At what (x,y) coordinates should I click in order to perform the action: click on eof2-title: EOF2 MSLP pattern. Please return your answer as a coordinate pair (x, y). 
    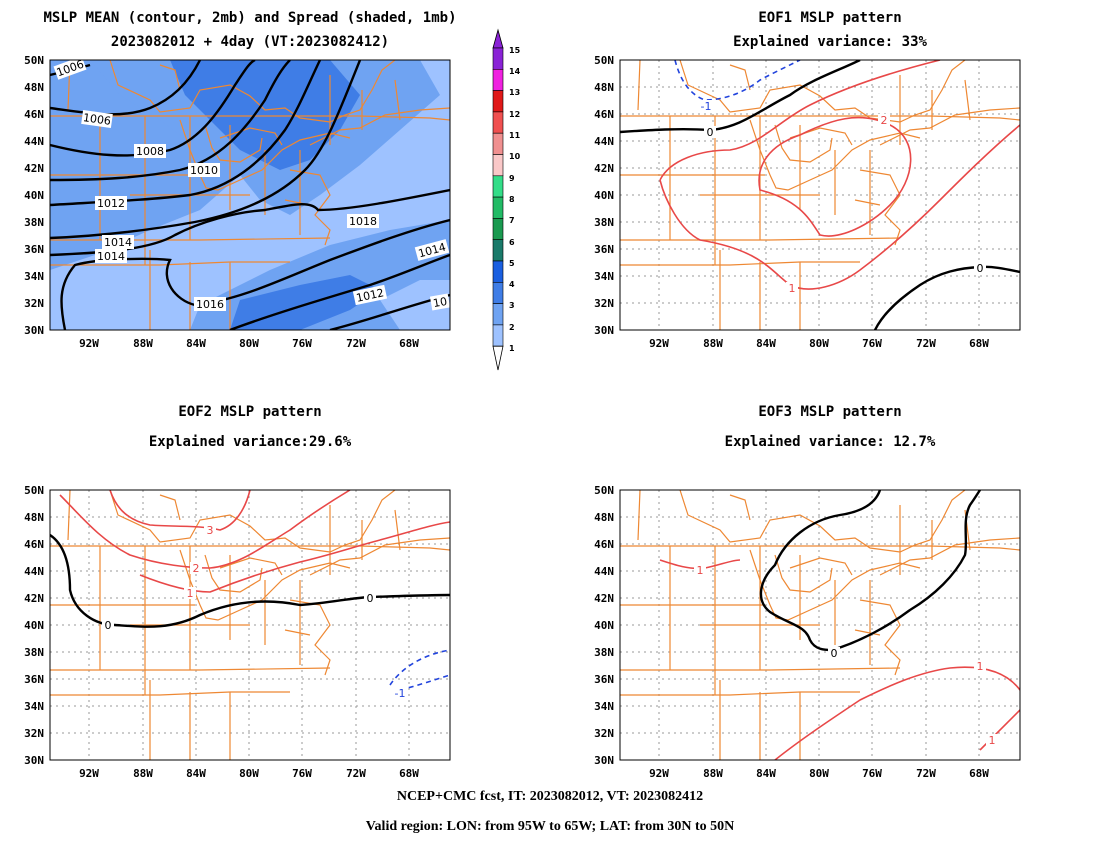
    Looking at the image, I should click on (250, 412).